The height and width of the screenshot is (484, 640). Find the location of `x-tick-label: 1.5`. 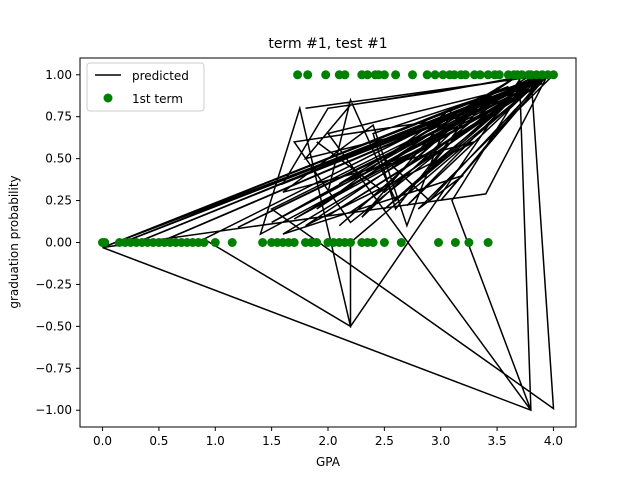

x-tick-label: 1.5 is located at coordinates (271, 441).